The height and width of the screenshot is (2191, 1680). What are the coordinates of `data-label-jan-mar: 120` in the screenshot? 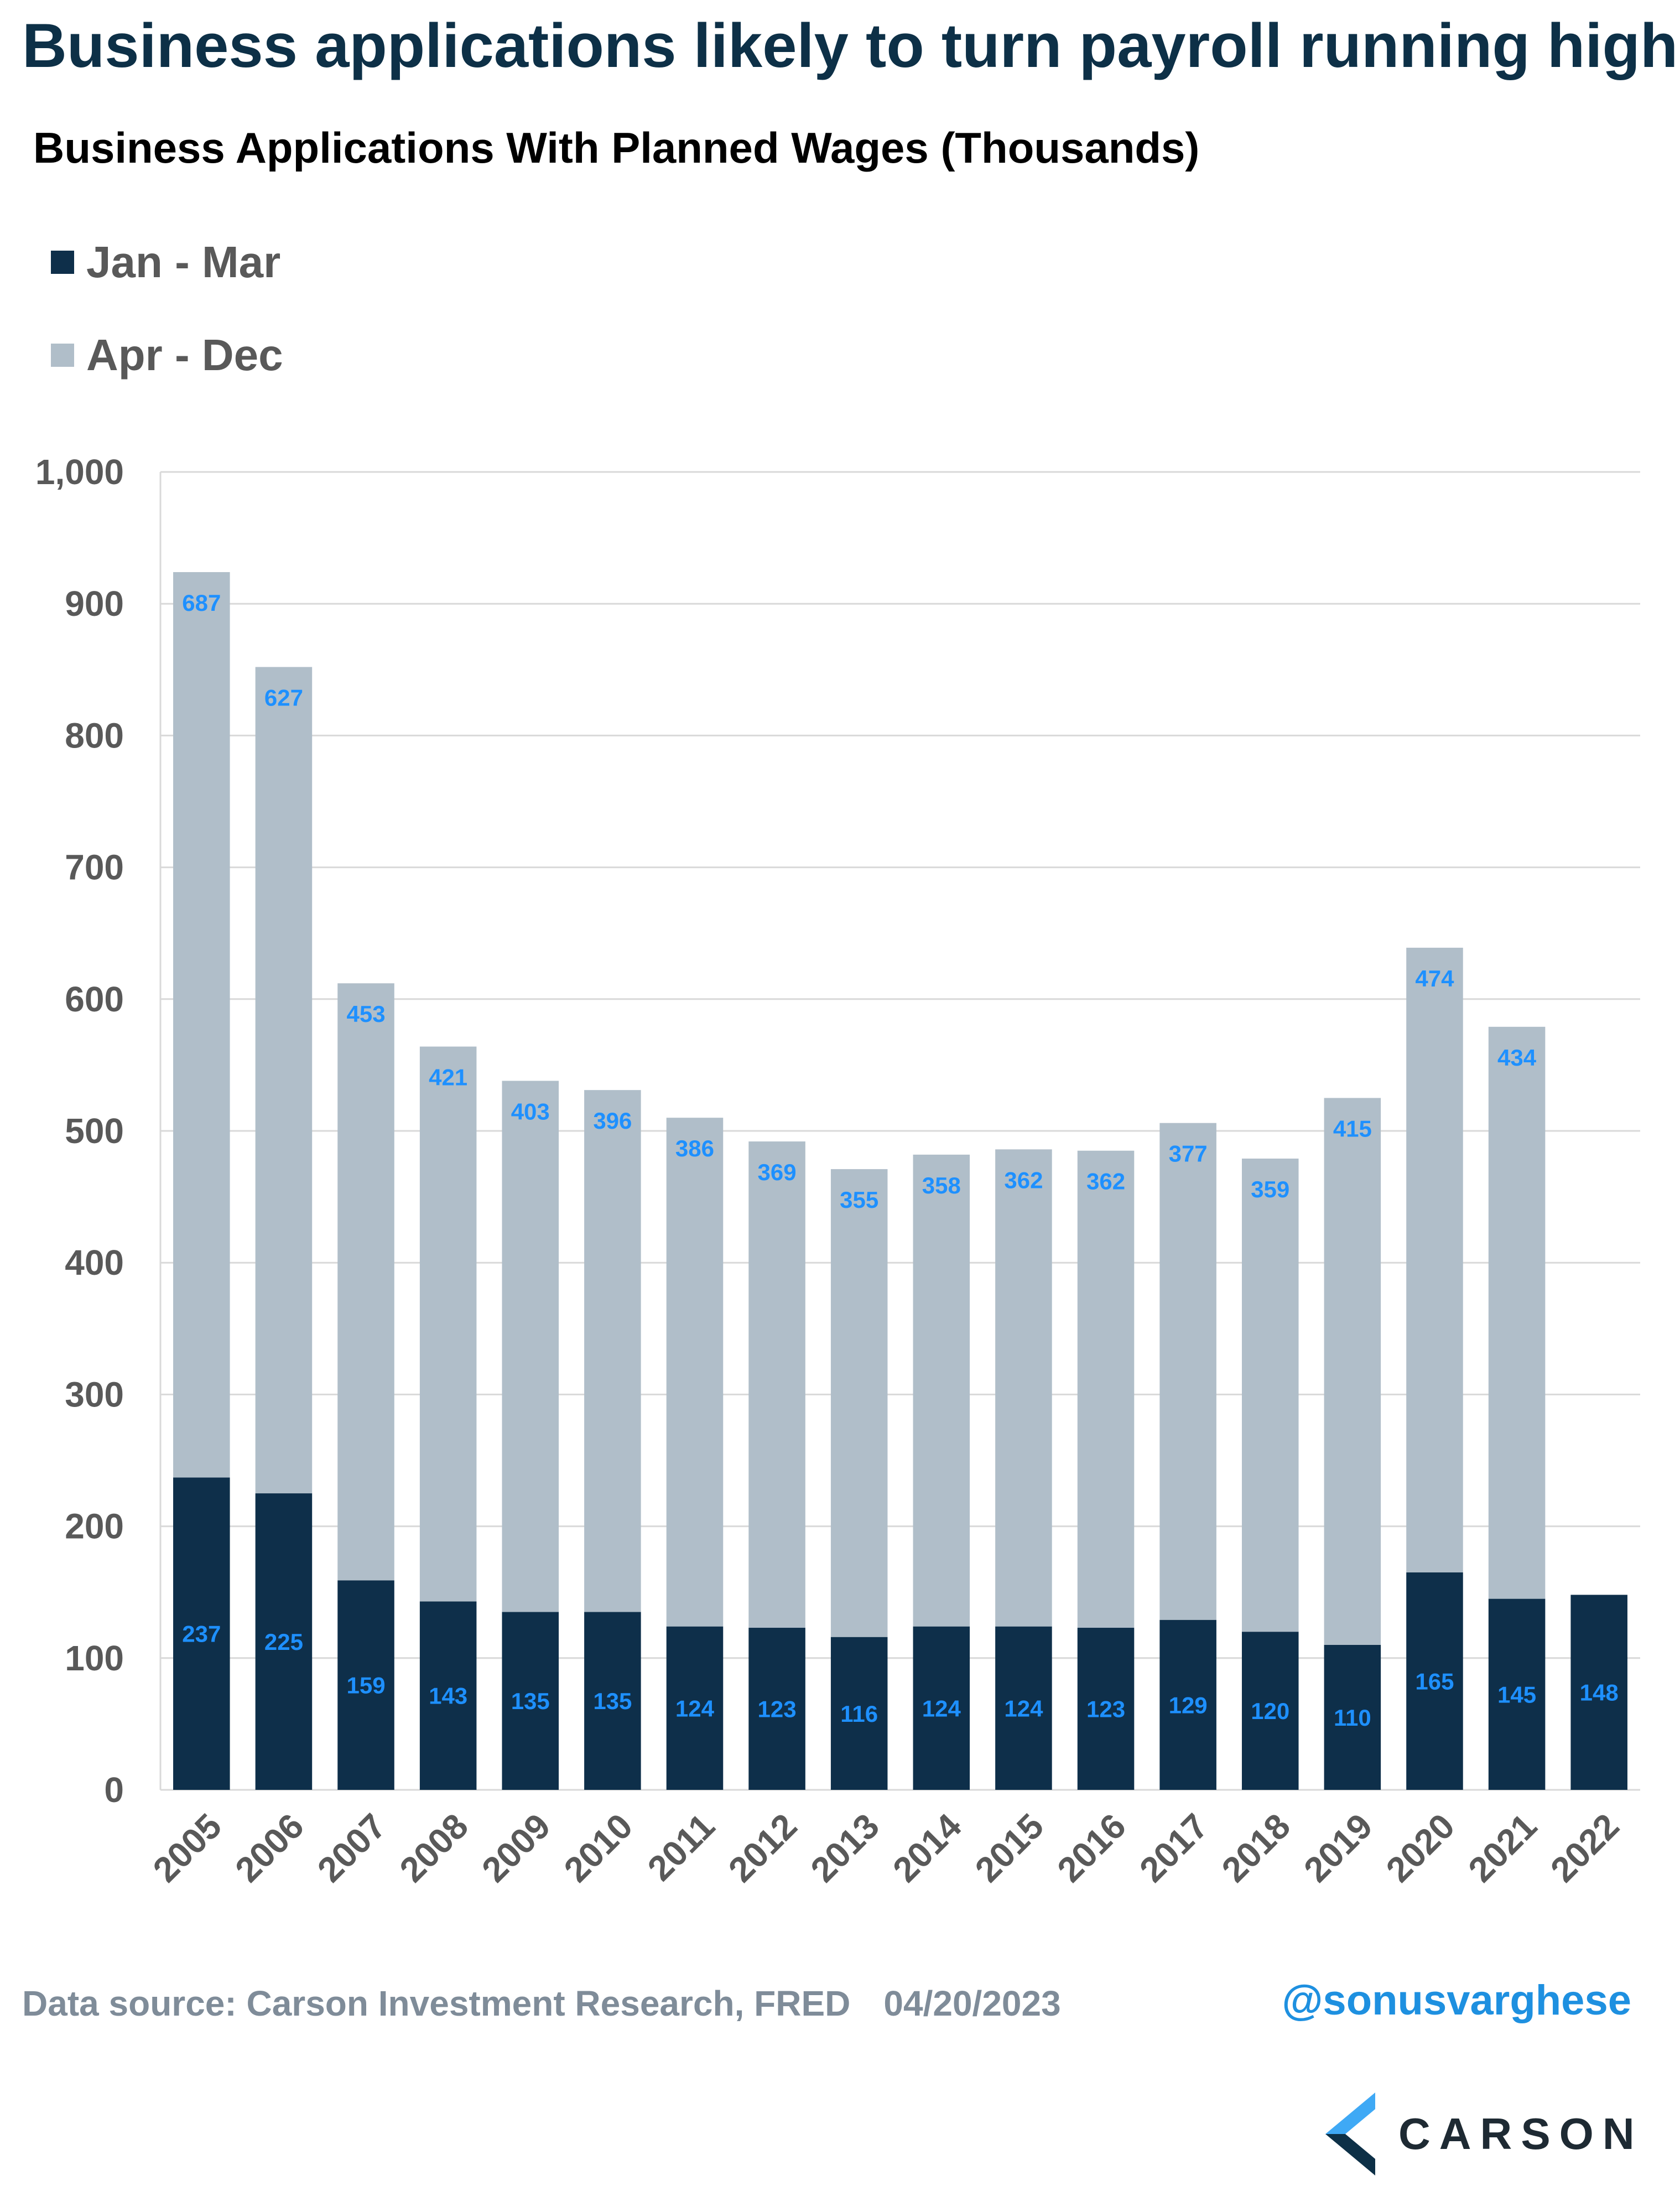 It's located at (1270, 1711).